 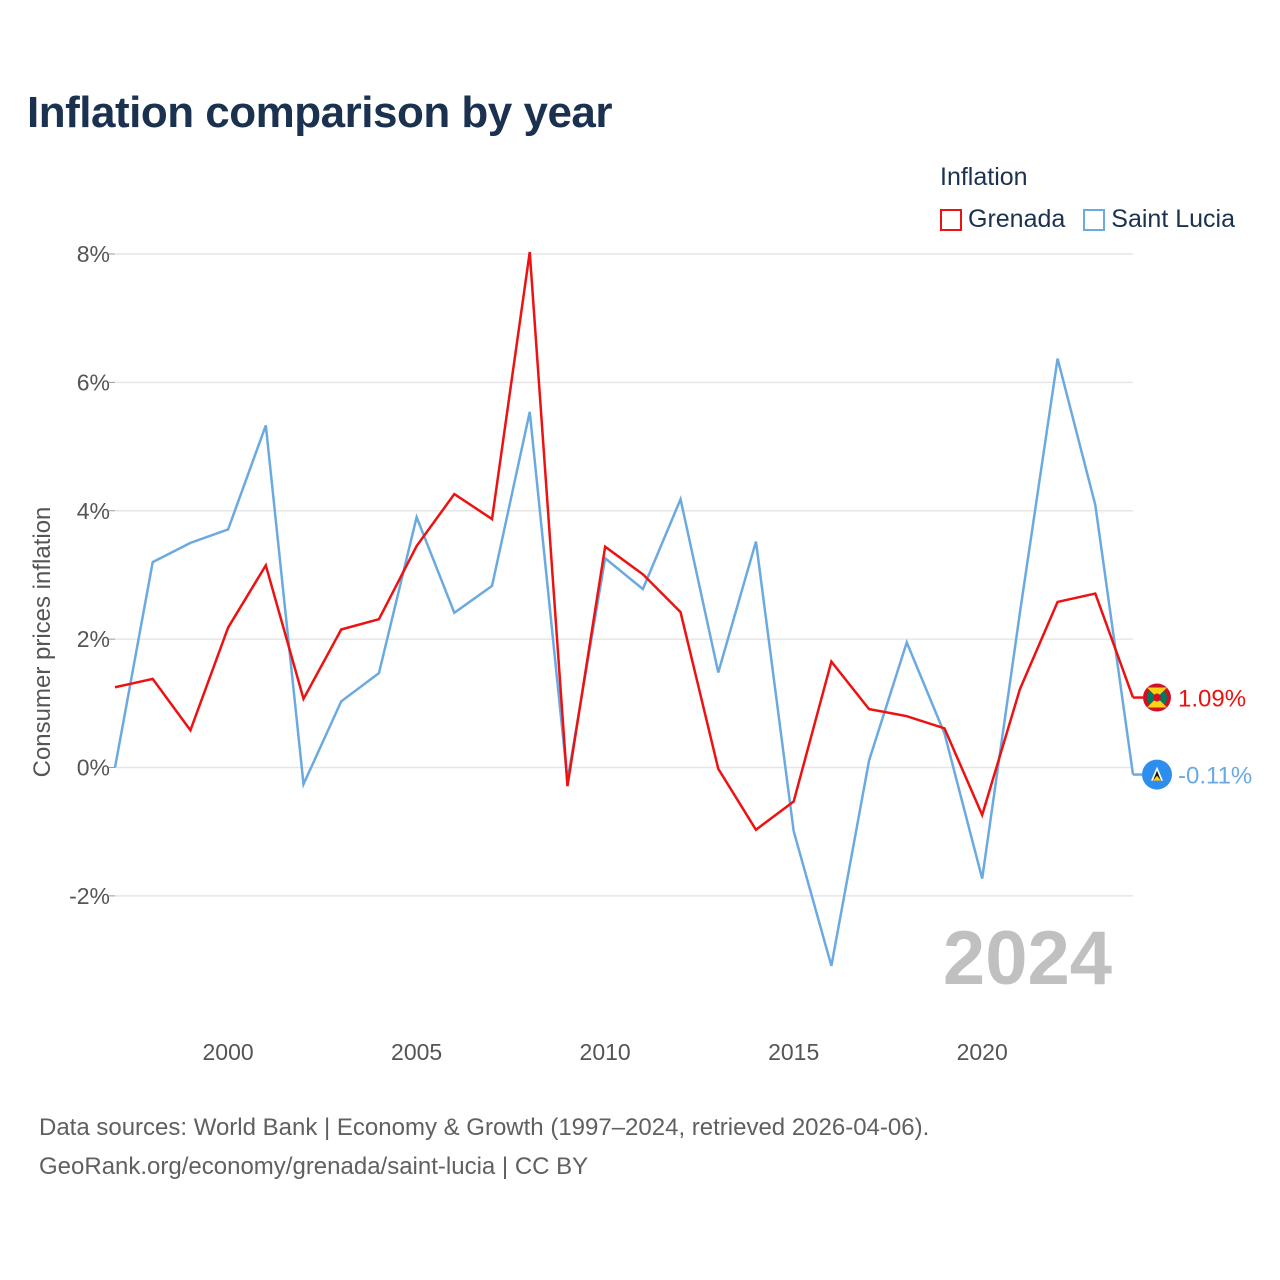 I want to click on x-tick-label: 2000, so click(x=228, y=1052).